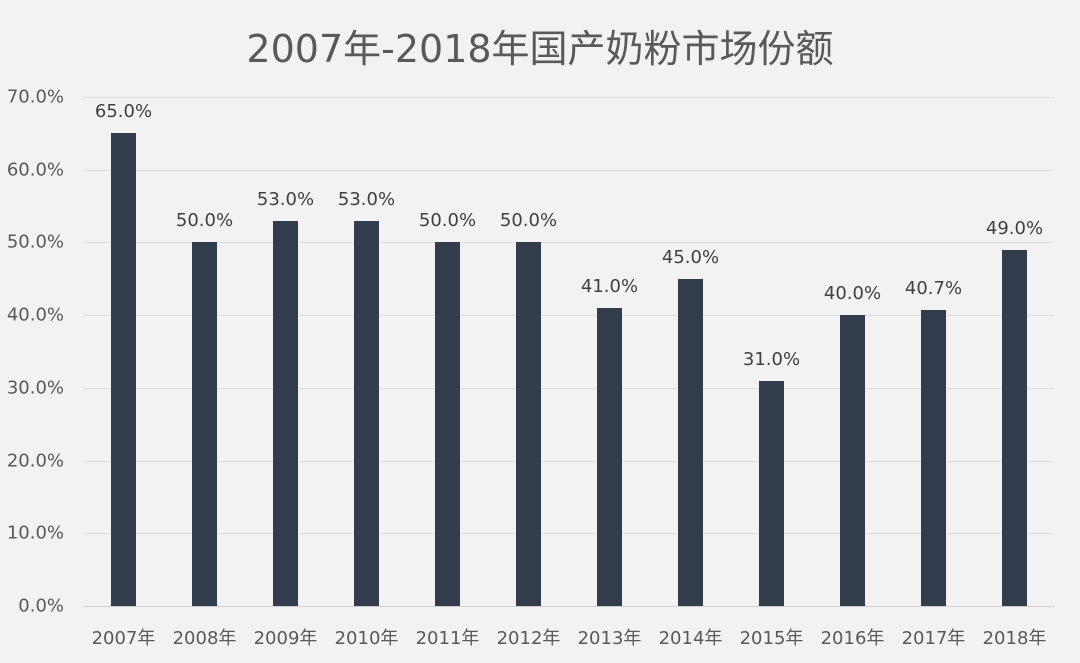 This screenshot has height=663, width=1080. What do you see at coordinates (933, 289) in the screenshot?
I see `data-label: 40.7%` at bounding box center [933, 289].